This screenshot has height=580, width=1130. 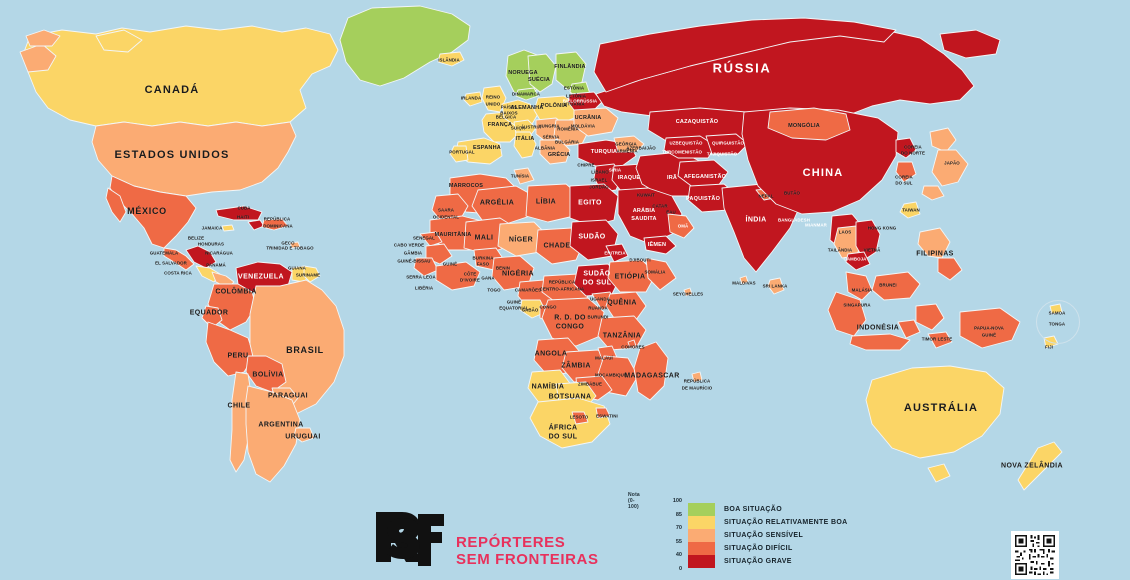 What do you see at coordinates (527, 94) in the screenshot?
I see `country-denmark` at bounding box center [527, 94].